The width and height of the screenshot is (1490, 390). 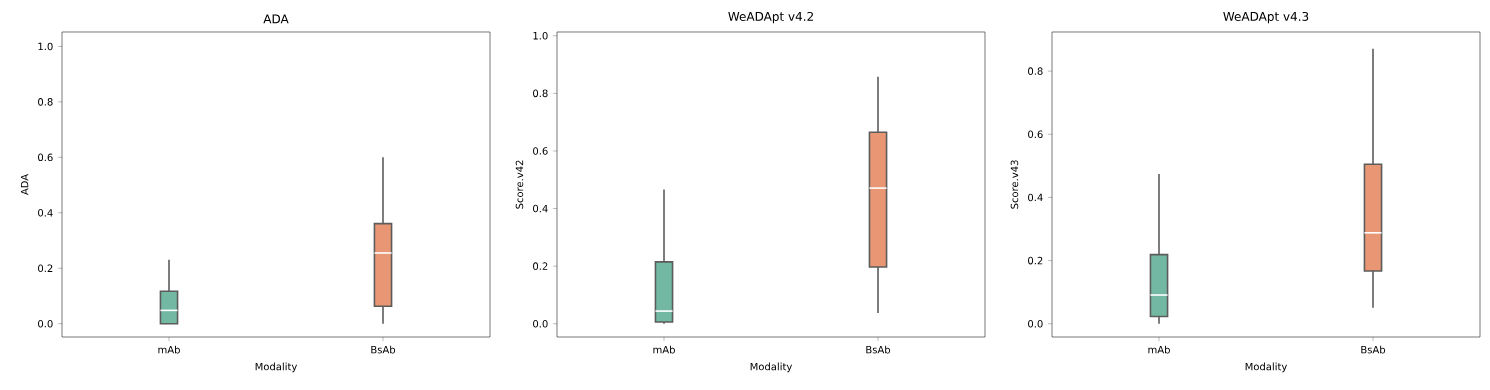 I want to click on chart-title: ADA, so click(x=276, y=19).